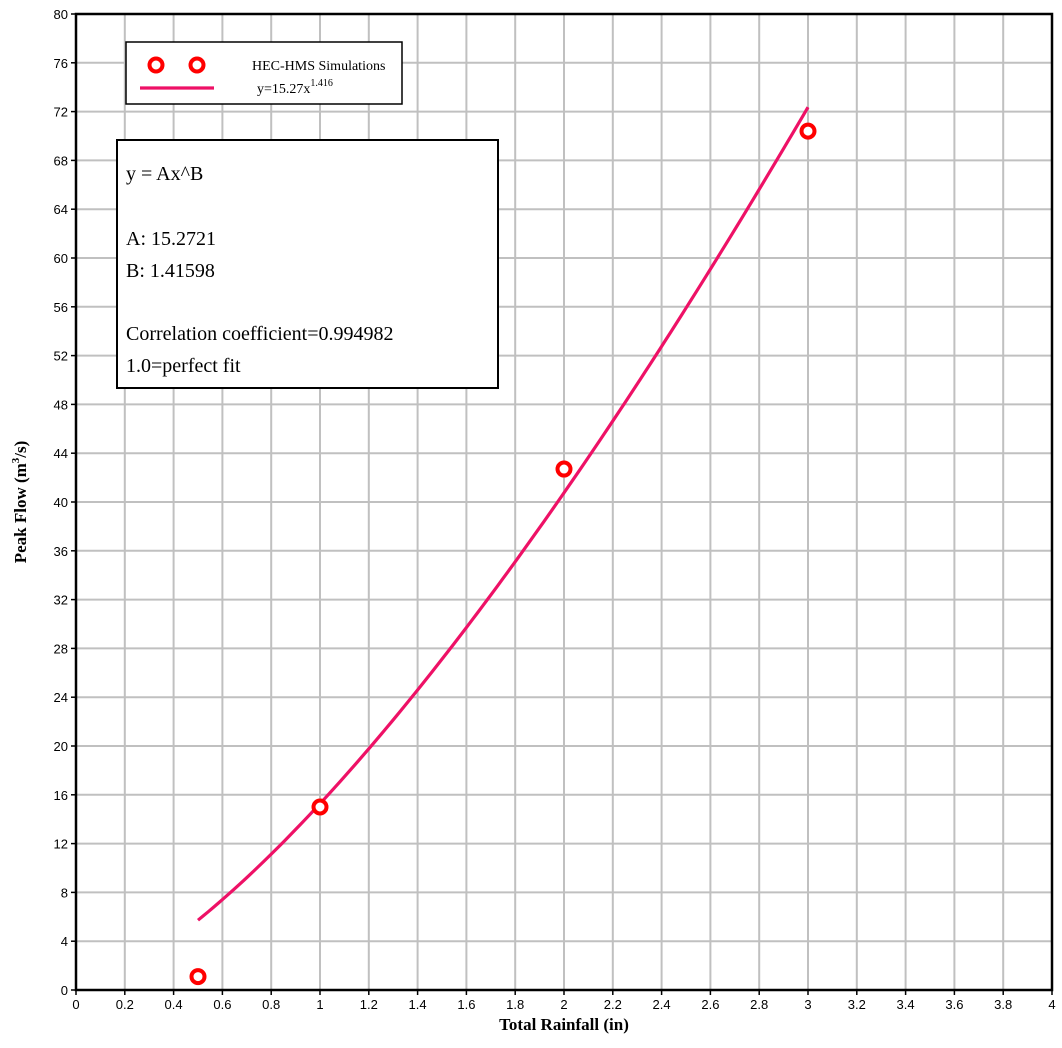 Image resolution: width=1062 pixels, height=1048 pixels. I want to click on x-tick-label: 2, so click(563, 1004).